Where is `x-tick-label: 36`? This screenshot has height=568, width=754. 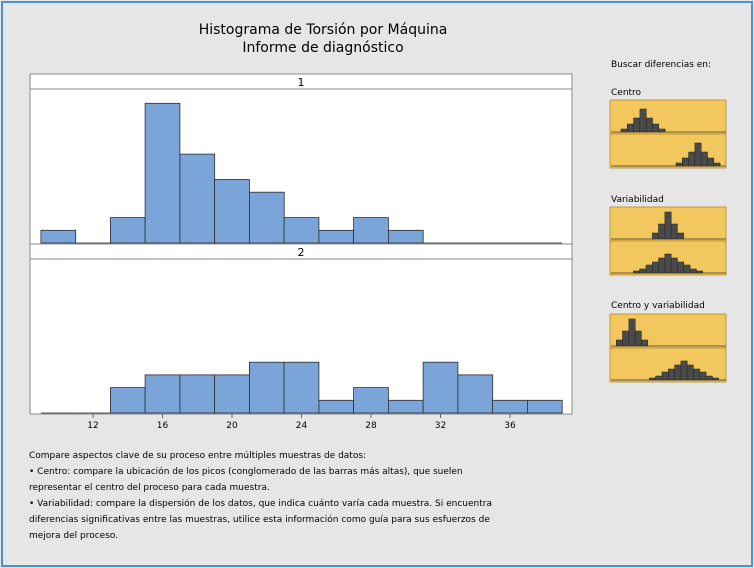
x-tick-label: 36 is located at coordinates (510, 426).